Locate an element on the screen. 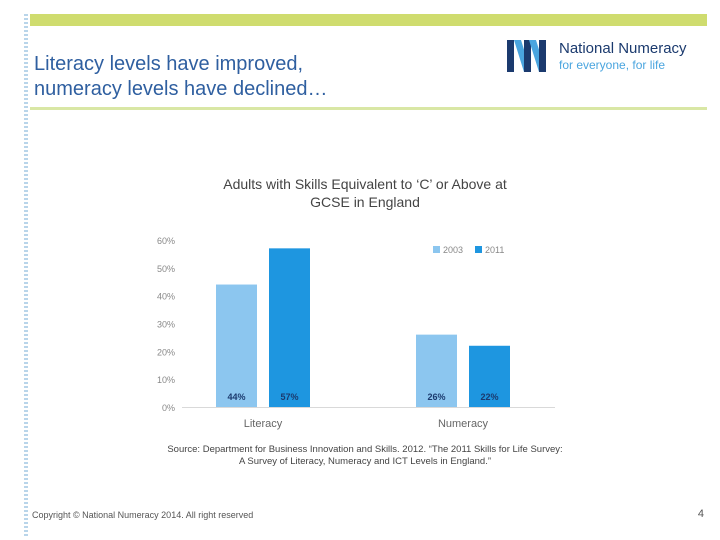 The image size is (720, 540). accent-top-bar is located at coordinates (368, 20).